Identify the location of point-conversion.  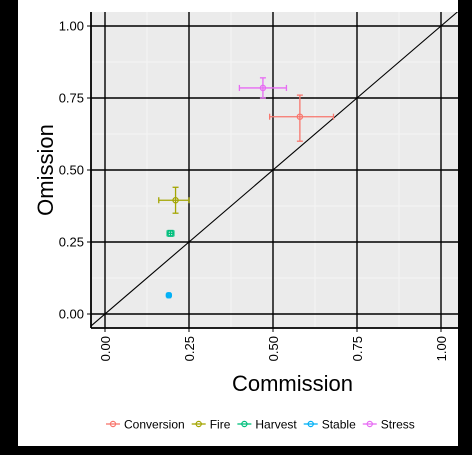
(300, 116).